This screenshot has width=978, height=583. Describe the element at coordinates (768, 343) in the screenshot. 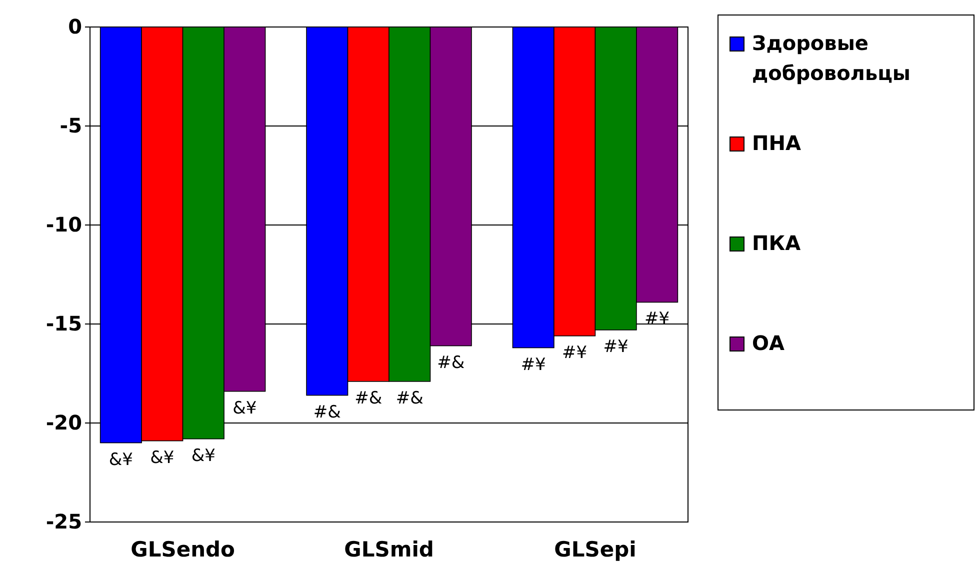

I see `legend-label: ОА` at that location.